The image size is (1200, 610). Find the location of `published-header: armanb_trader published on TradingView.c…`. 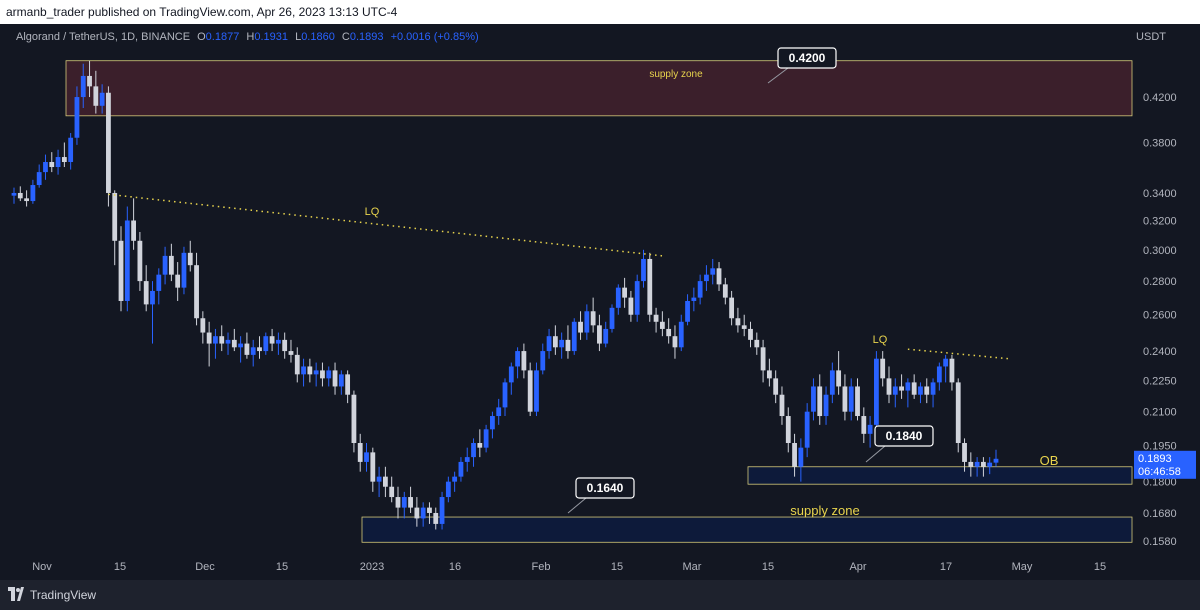

published-header: armanb_trader published on TradingView.c… is located at coordinates (600, 12).